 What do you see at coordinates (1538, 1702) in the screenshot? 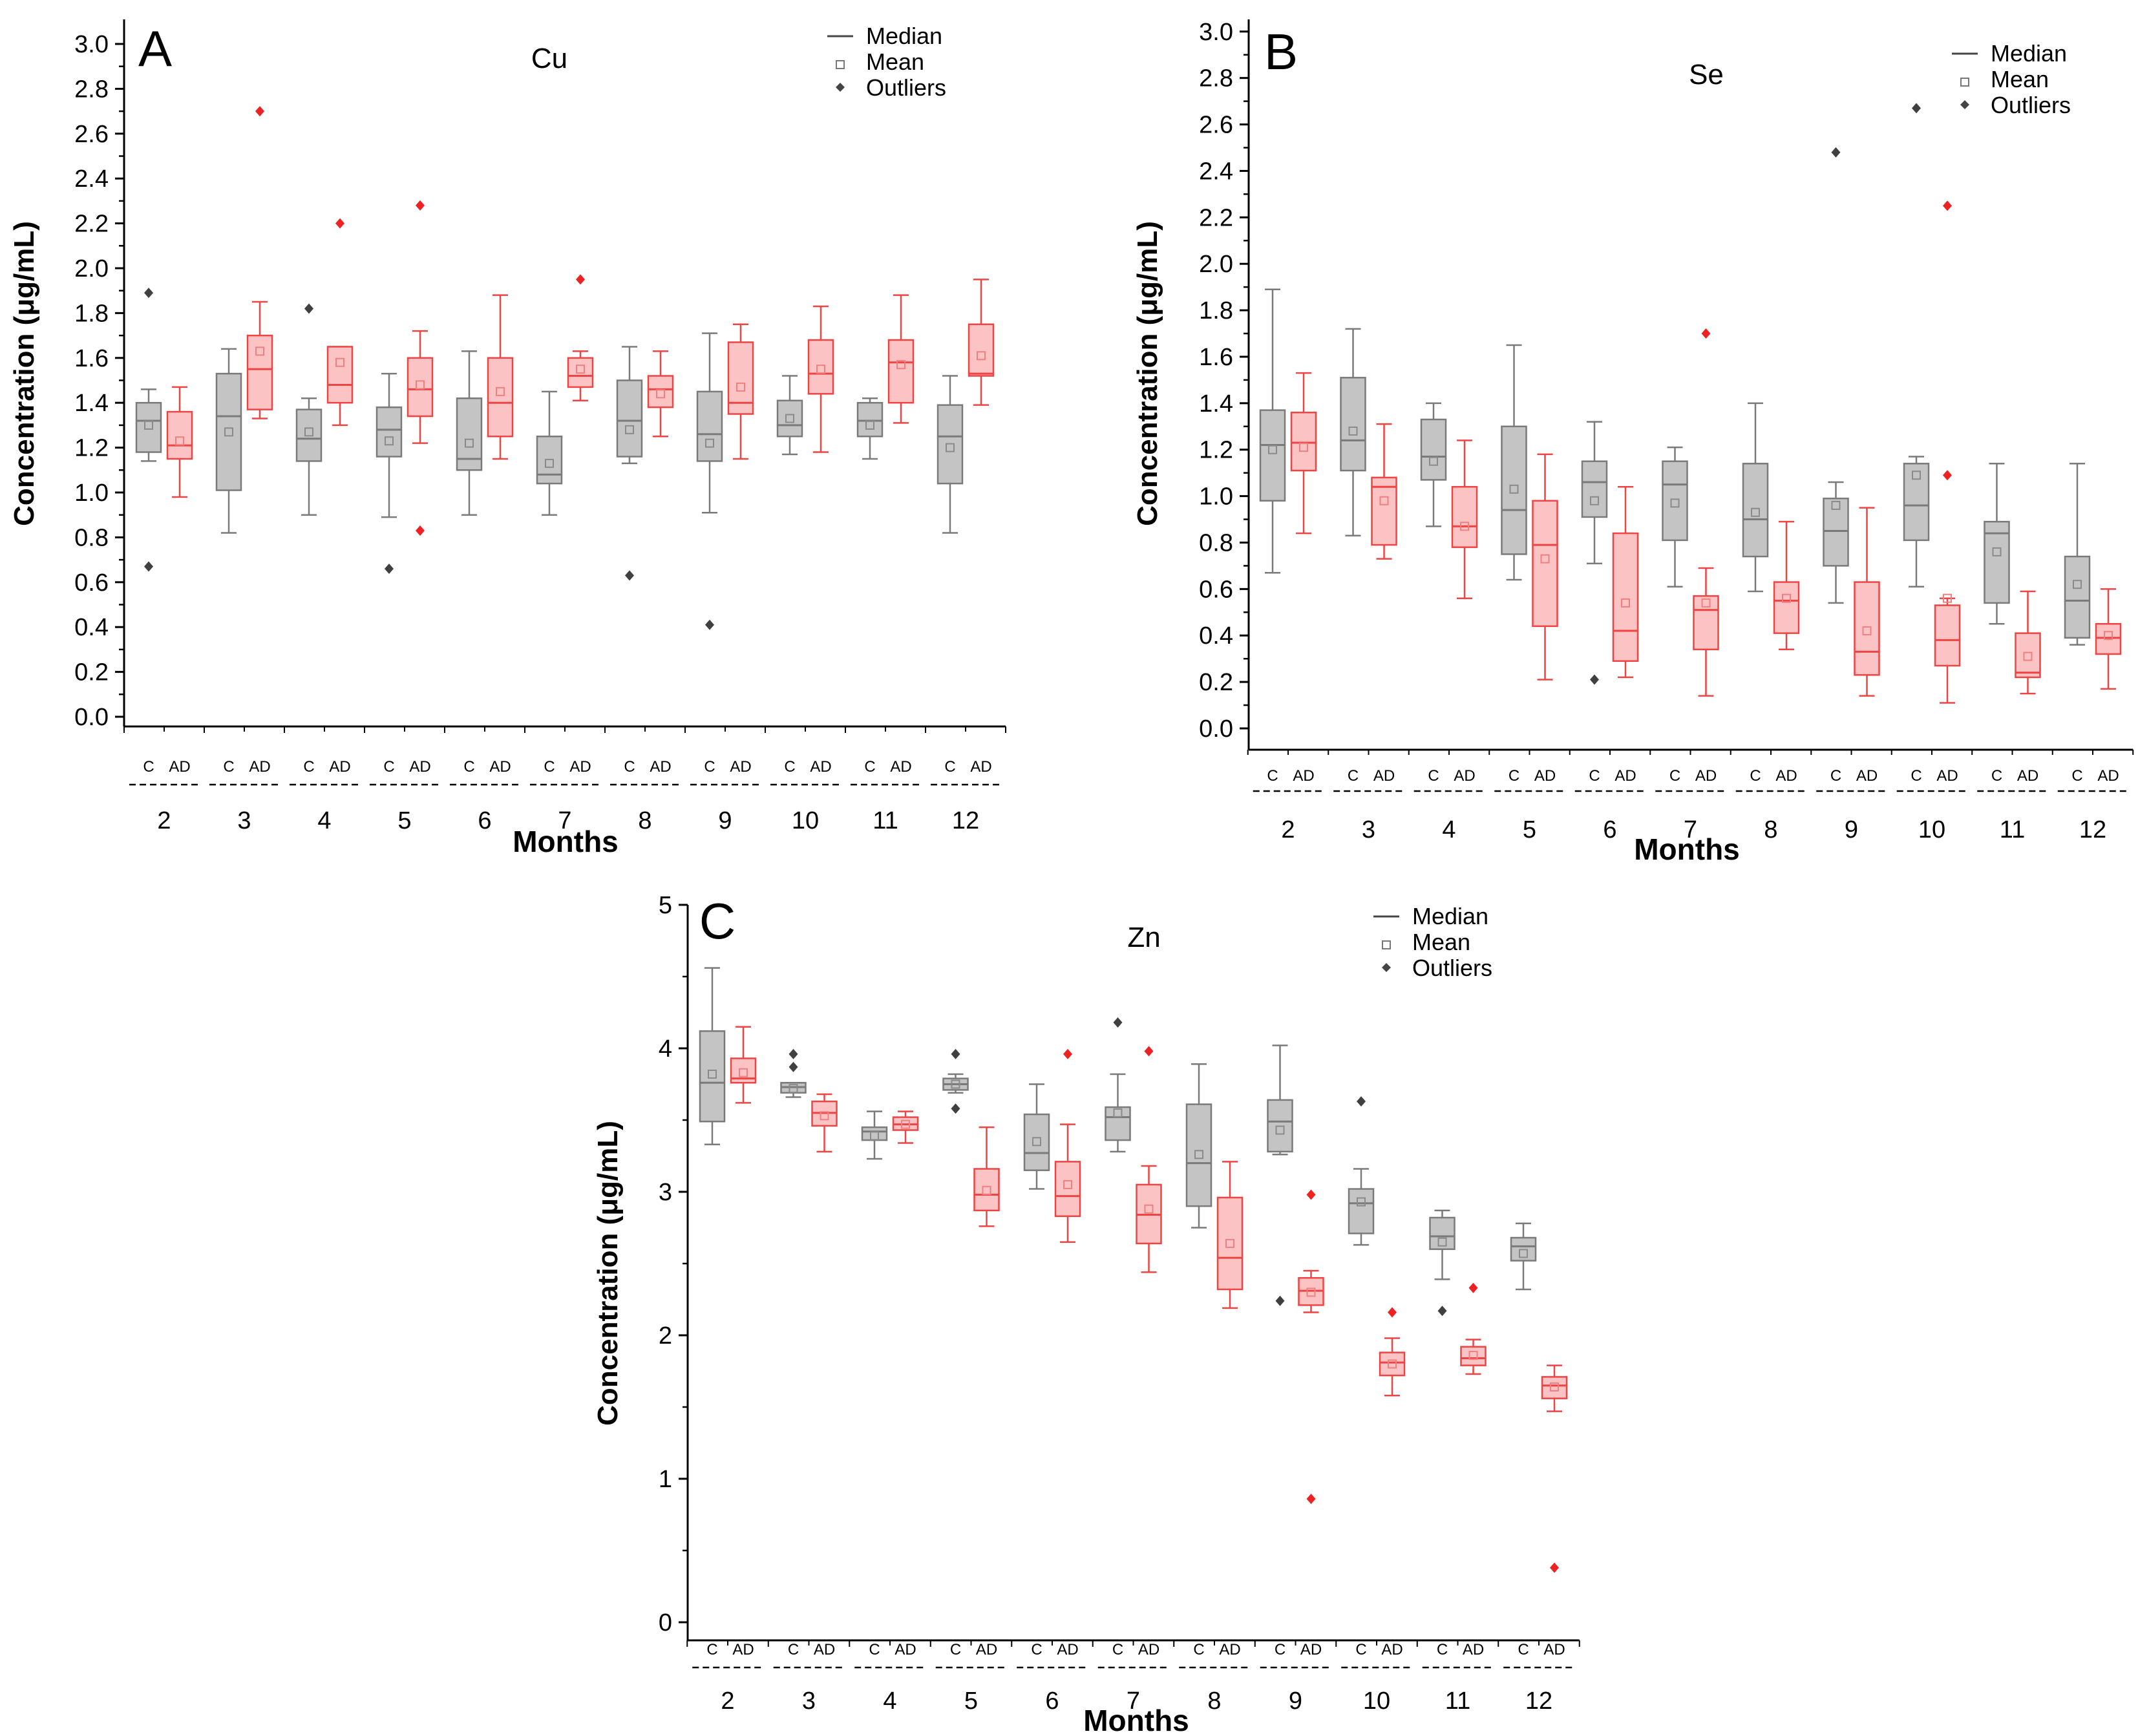
I see `month-label: 12` at bounding box center [1538, 1702].